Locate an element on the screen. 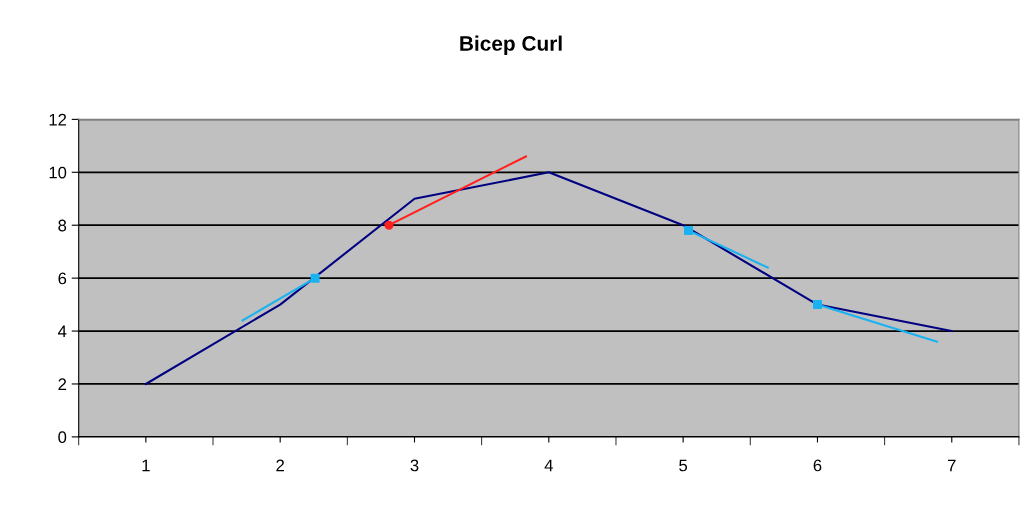 The width and height of the screenshot is (1022, 508). y-tick-label: 2 is located at coordinates (62, 384).